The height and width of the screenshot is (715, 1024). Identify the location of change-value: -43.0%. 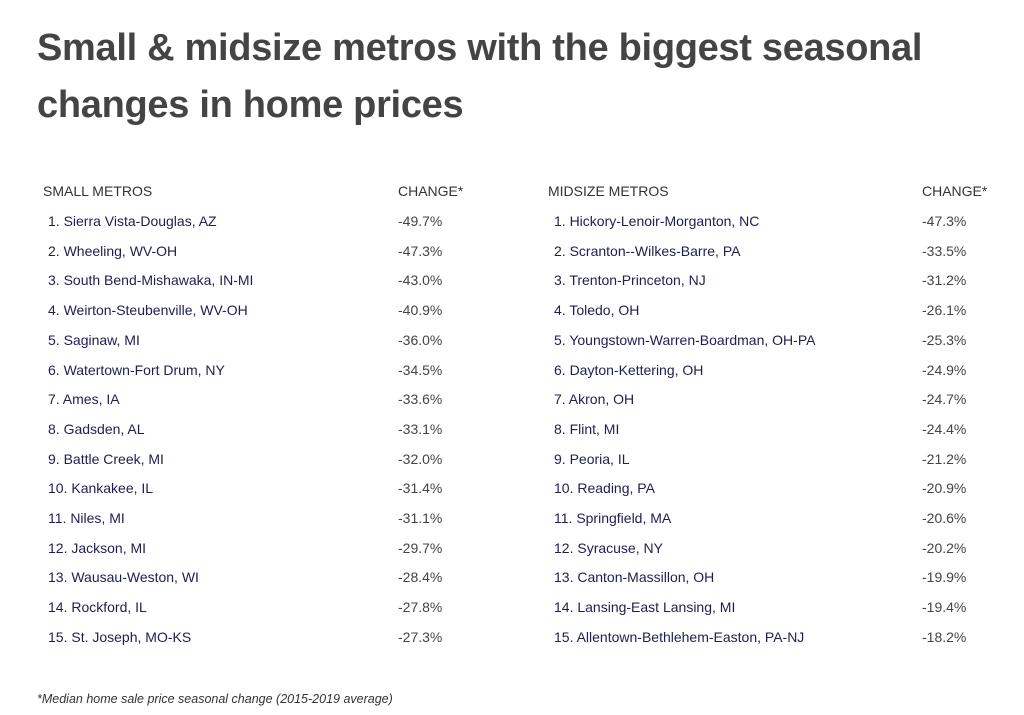
(420, 280).